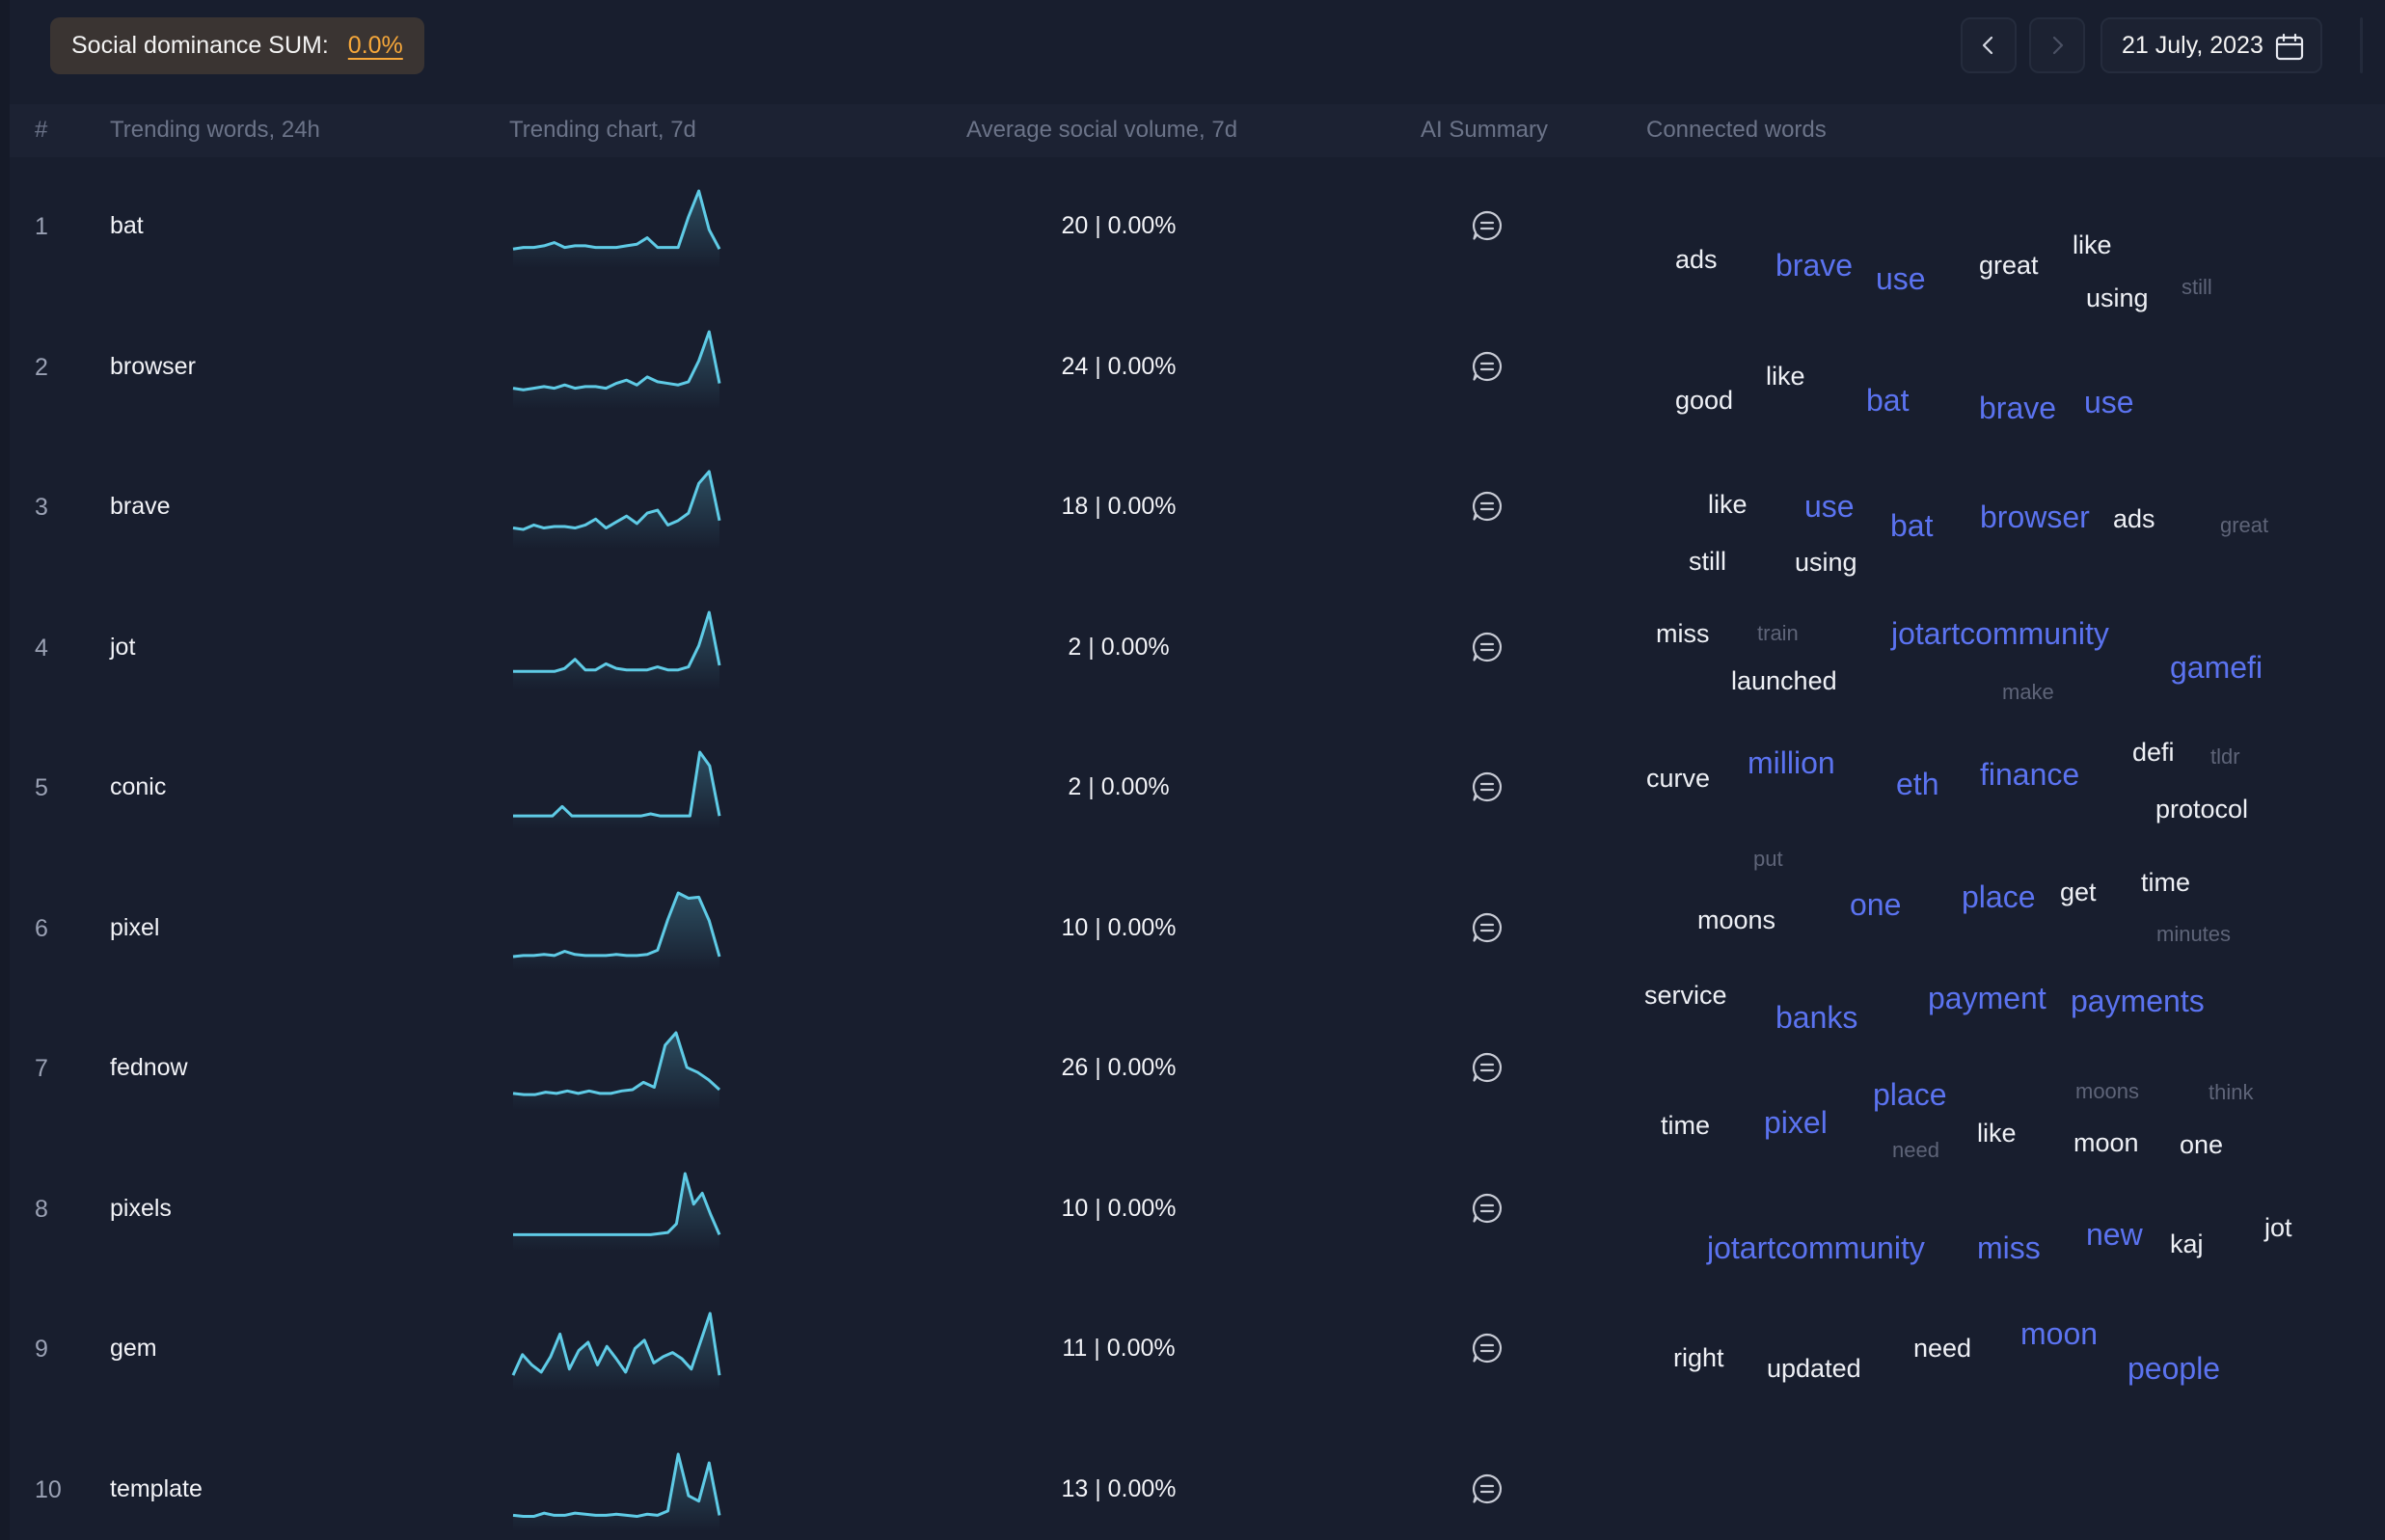 This screenshot has width=2385, height=1540. Describe the element at coordinates (133, 1348) in the screenshot. I see `trending-word: gem` at that location.